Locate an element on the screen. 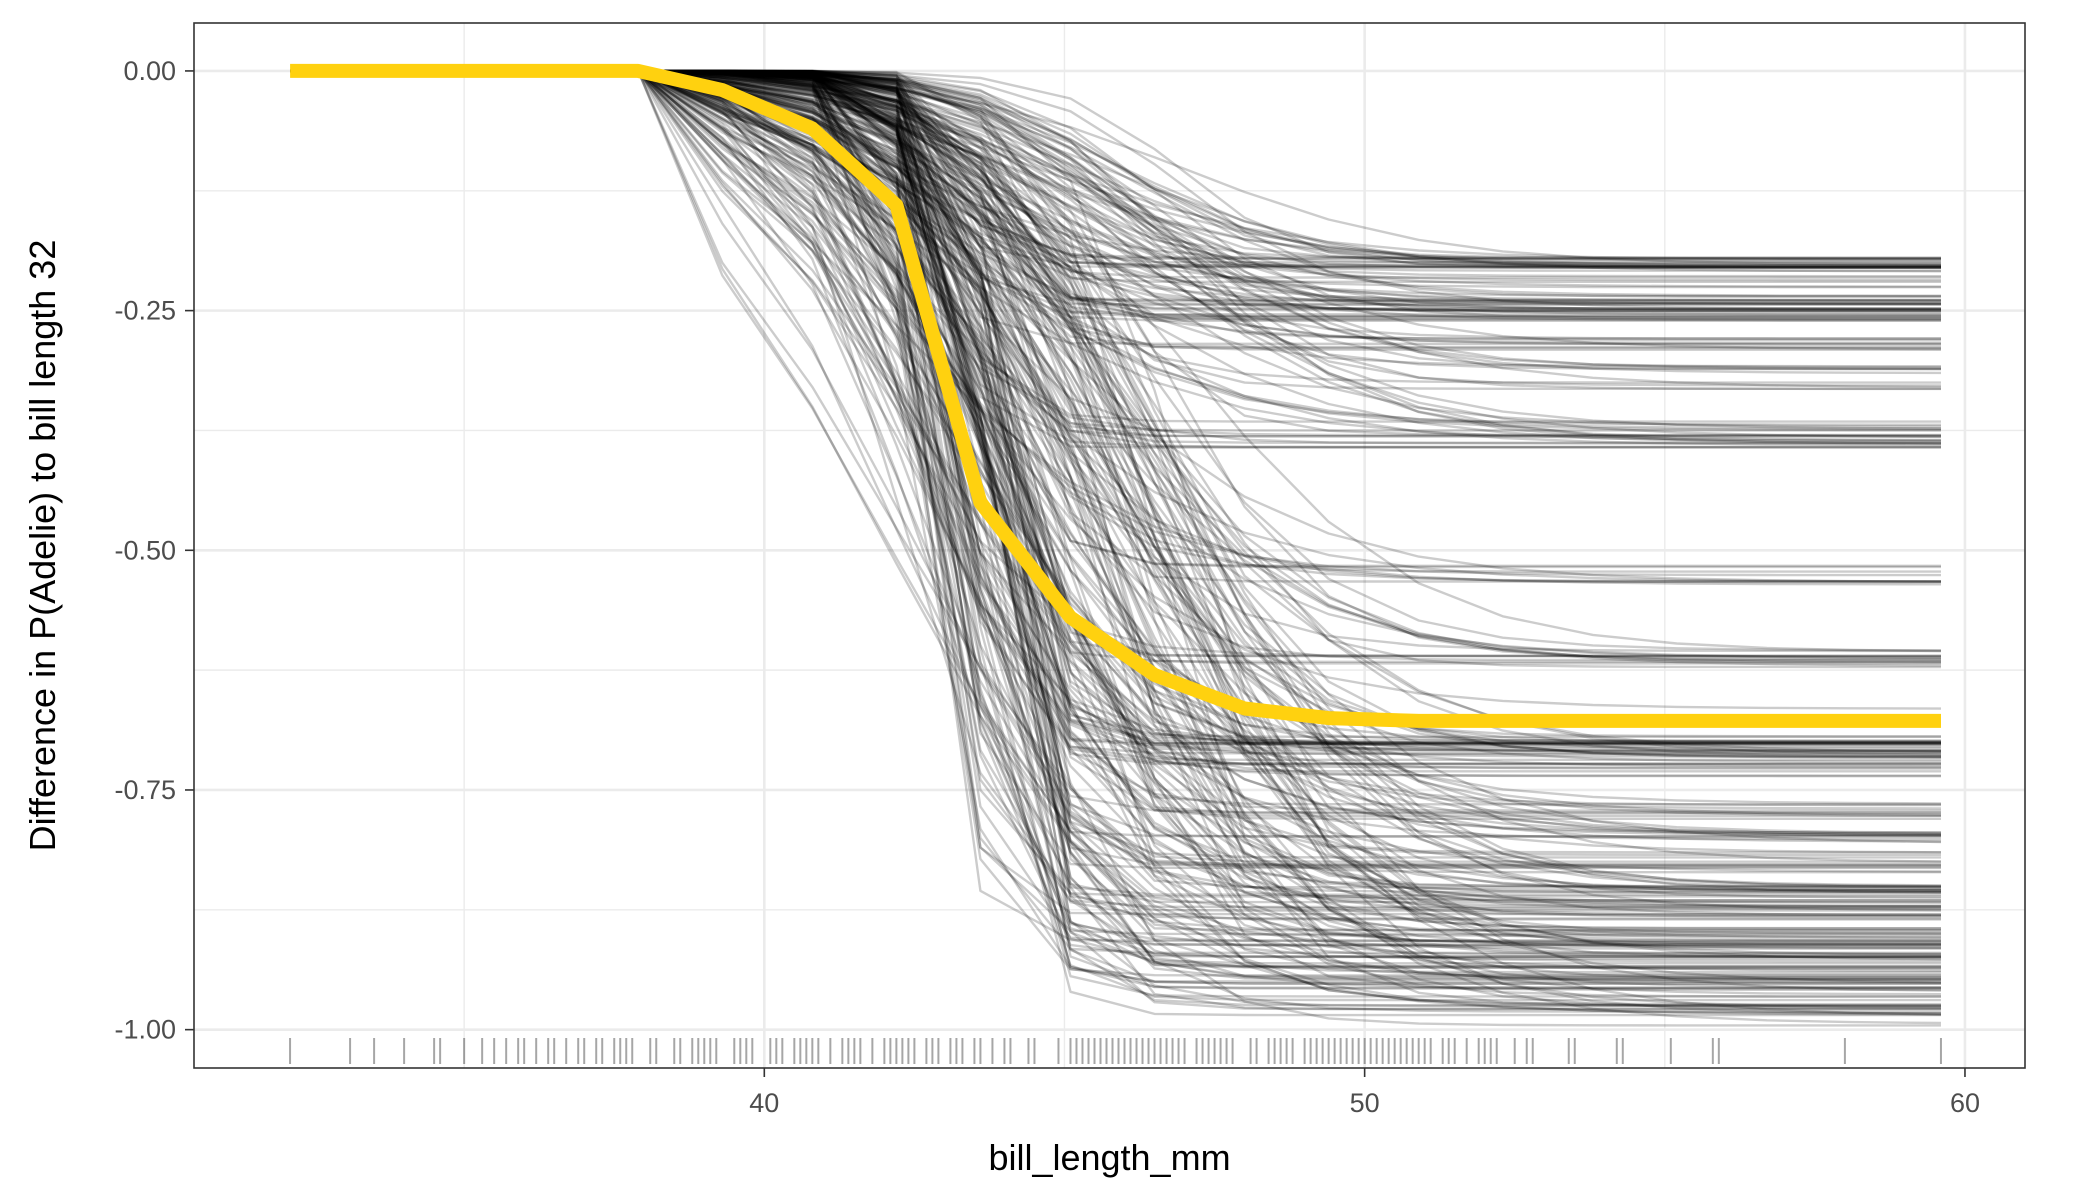 The image size is (2100, 1200). x-tick-label: 50 is located at coordinates (1365, 1103).